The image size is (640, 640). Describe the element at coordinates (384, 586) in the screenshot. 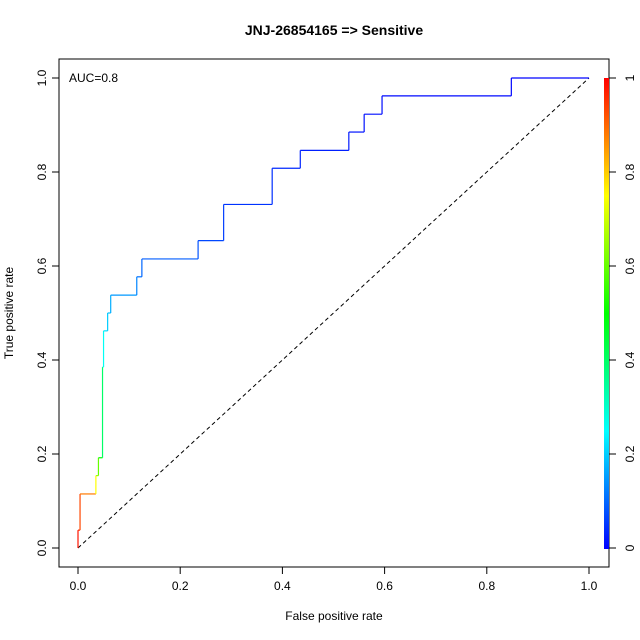

I see `x-tick-label: 0.6` at that location.